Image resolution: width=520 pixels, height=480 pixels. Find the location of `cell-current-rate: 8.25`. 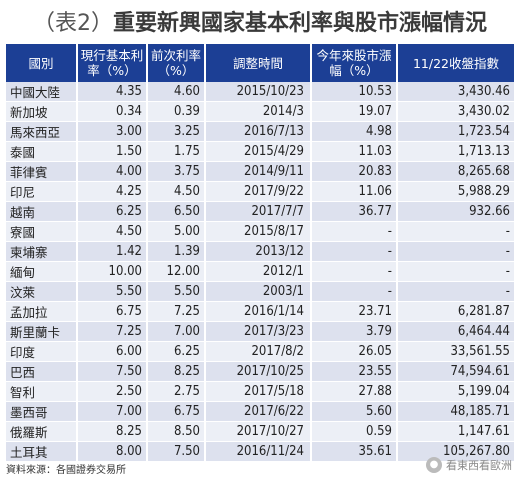

cell-current-rate: 8.25 is located at coordinates (113, 432).